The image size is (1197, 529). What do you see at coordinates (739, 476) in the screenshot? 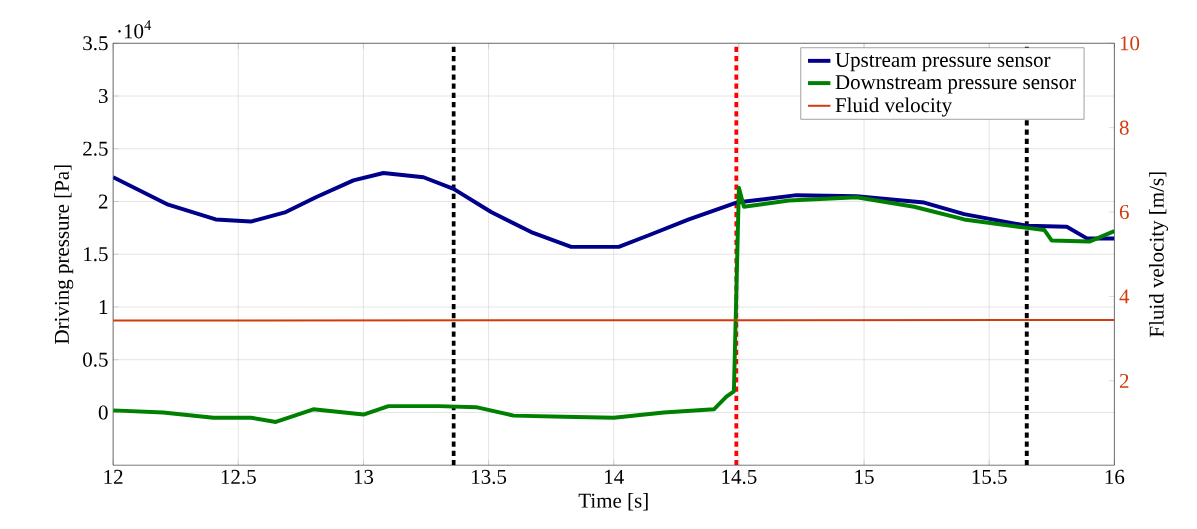
I see `x-tick-label: 14.5` at bounding box center [739, 476].